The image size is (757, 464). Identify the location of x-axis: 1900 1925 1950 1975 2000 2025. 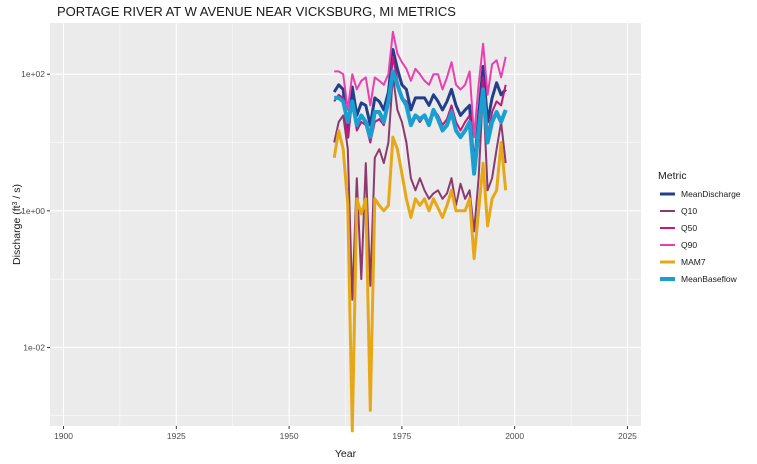
(345, 433).